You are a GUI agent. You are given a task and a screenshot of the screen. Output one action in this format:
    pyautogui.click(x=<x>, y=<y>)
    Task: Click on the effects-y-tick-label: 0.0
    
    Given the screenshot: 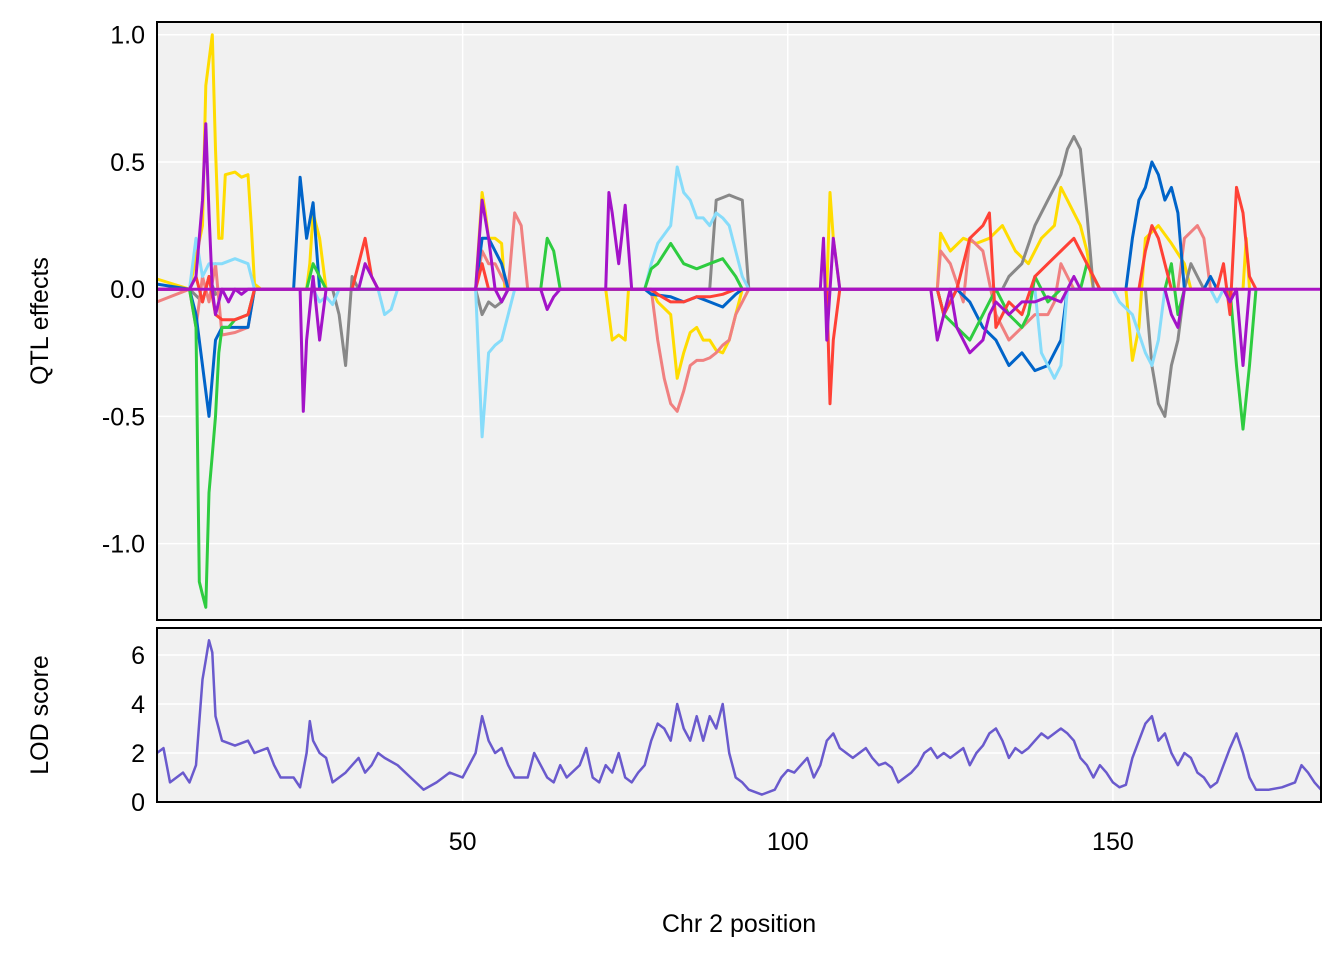 What is the action you would take?
    pyautogui.click(x=127, y=290)
    